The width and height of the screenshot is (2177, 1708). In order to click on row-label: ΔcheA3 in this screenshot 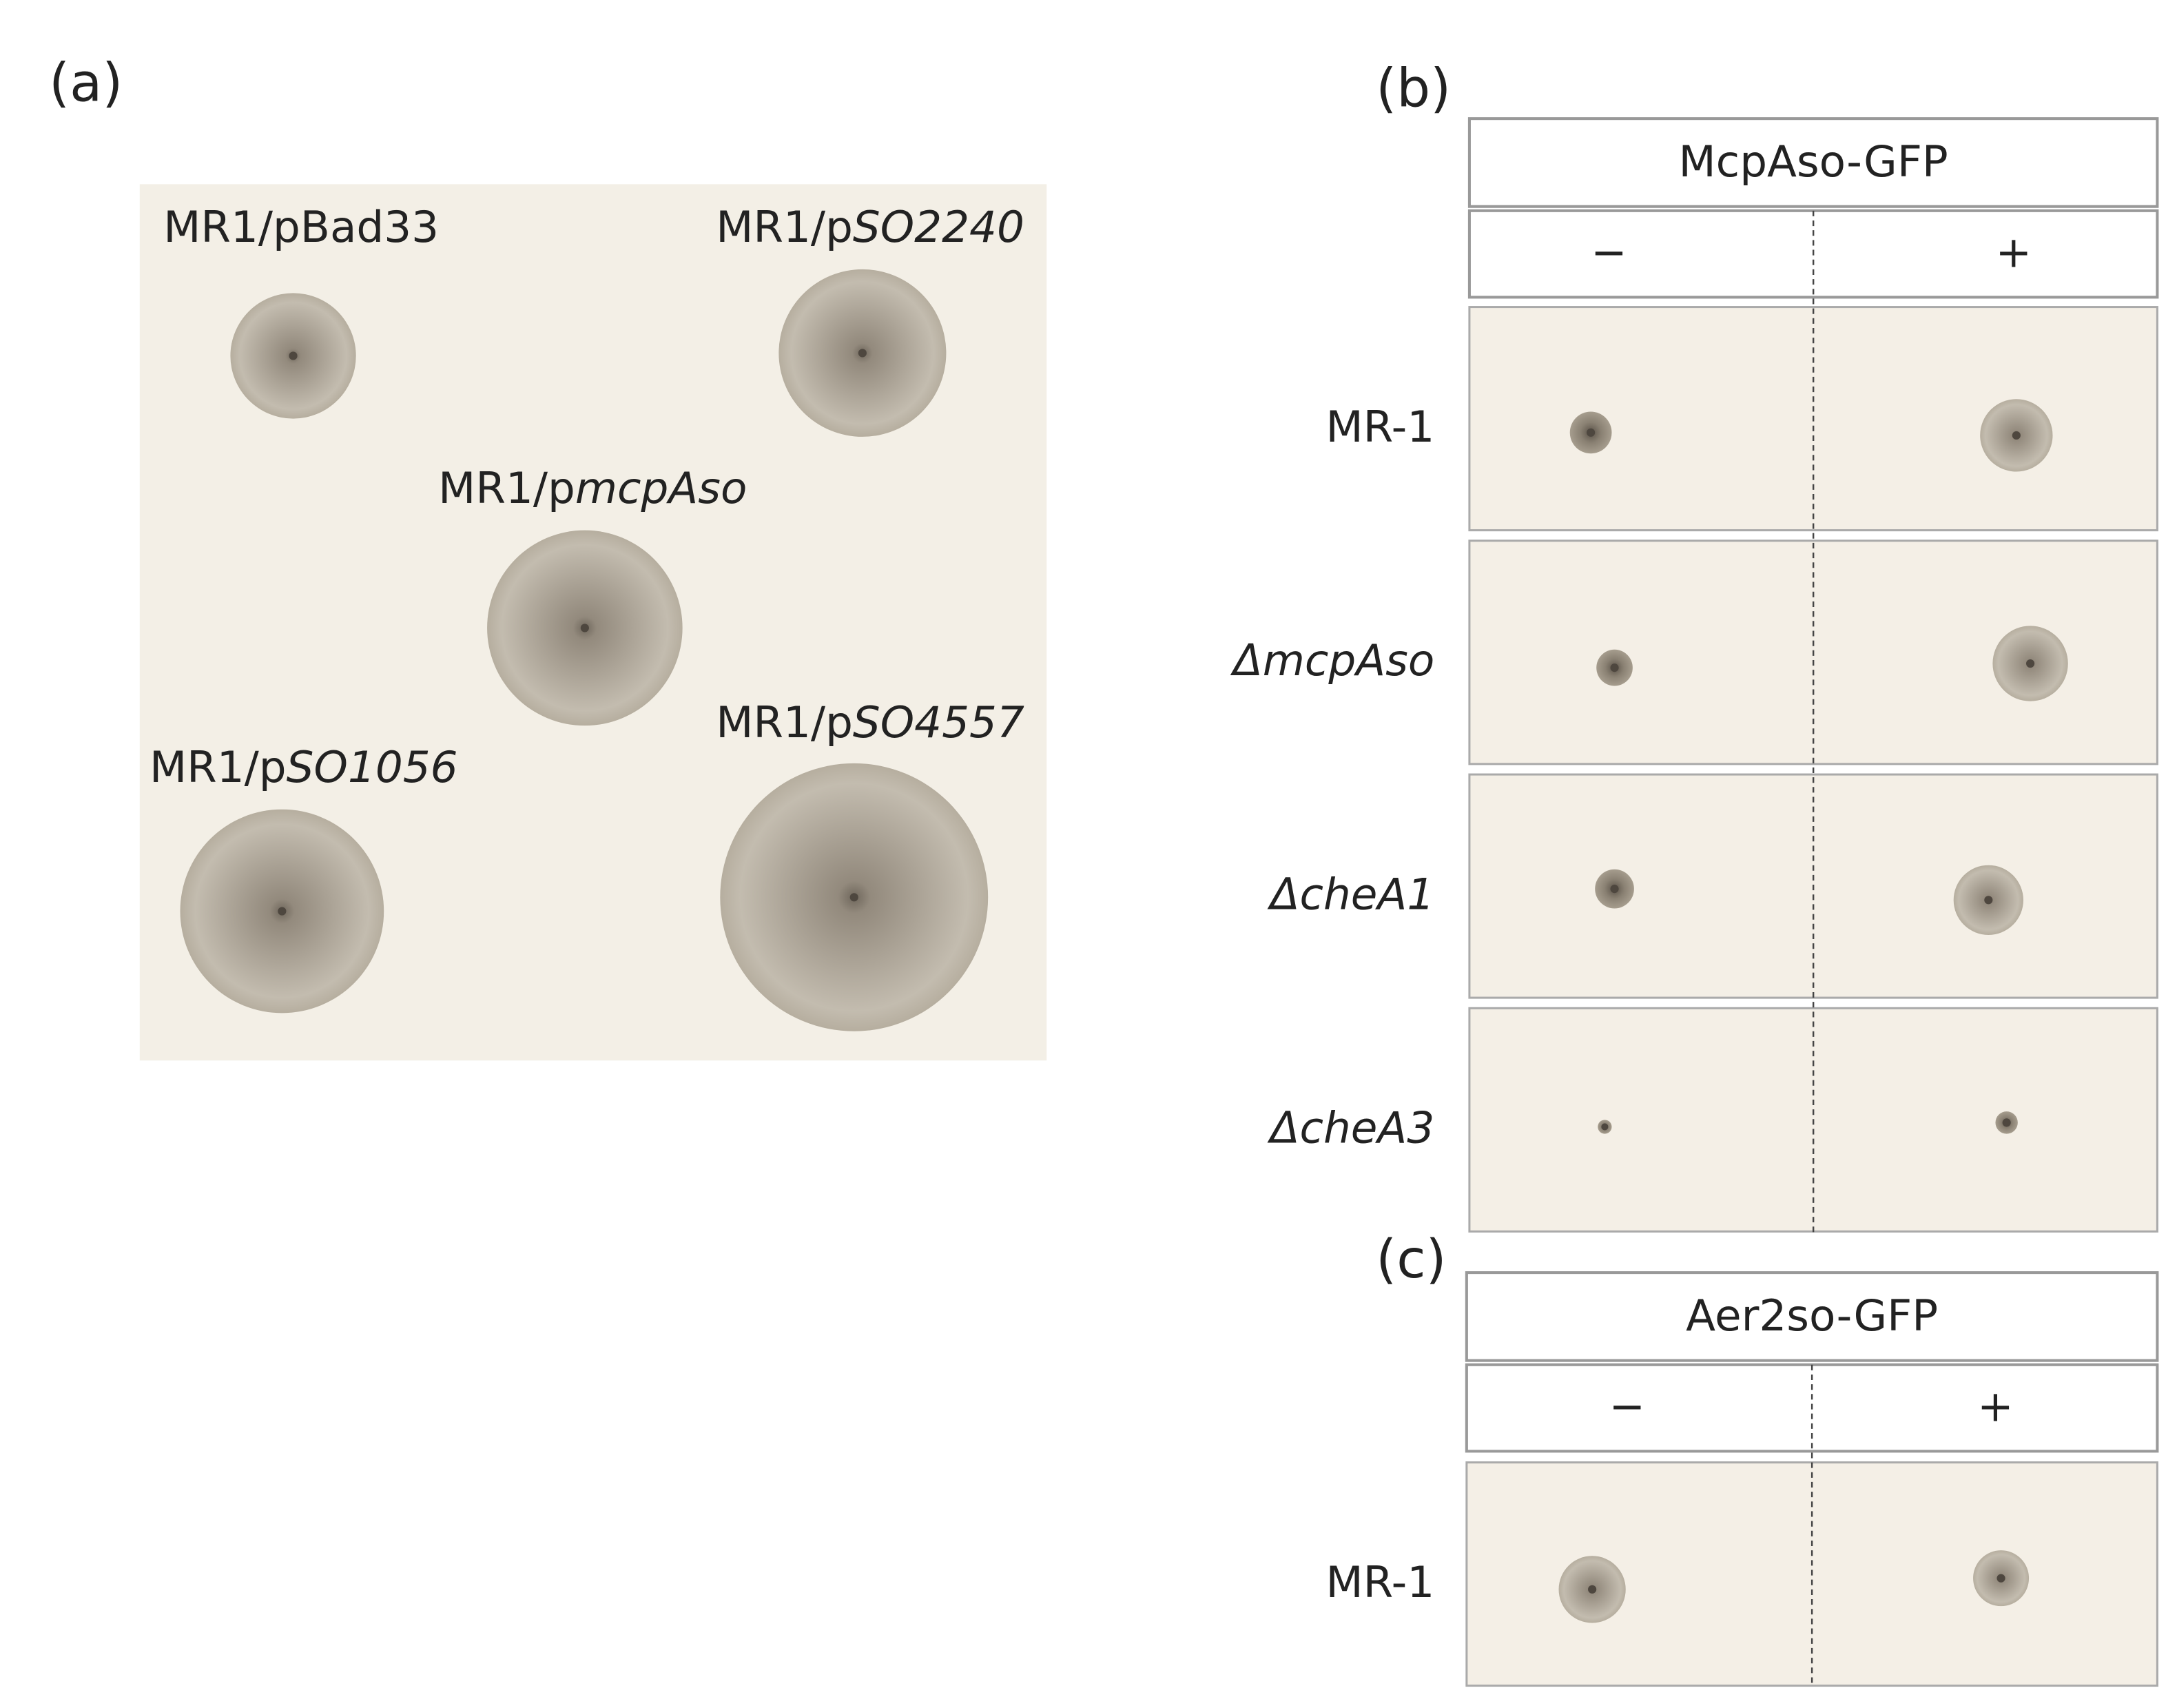, I will do `click(1351, 1128)`.